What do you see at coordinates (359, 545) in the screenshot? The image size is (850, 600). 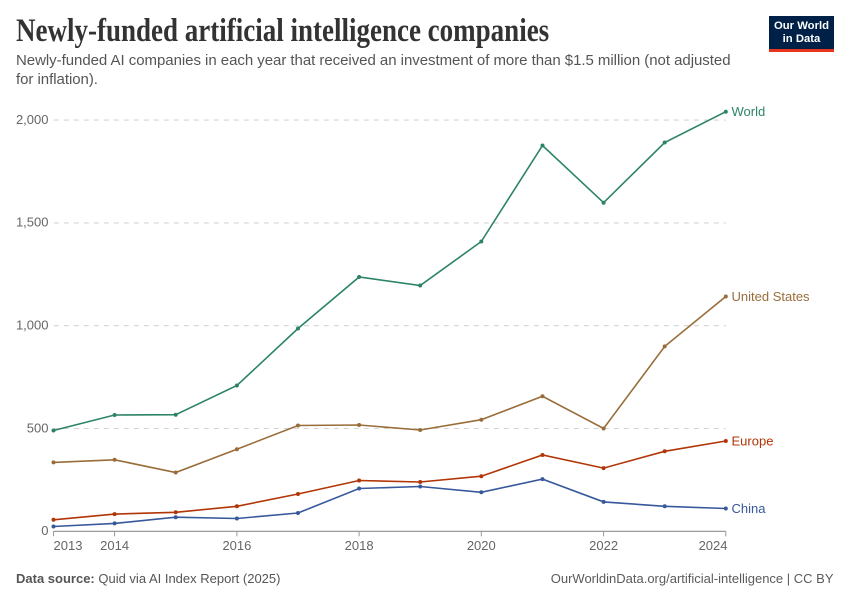 I see `svg-text: 2018` at bounding box center [359, 545].